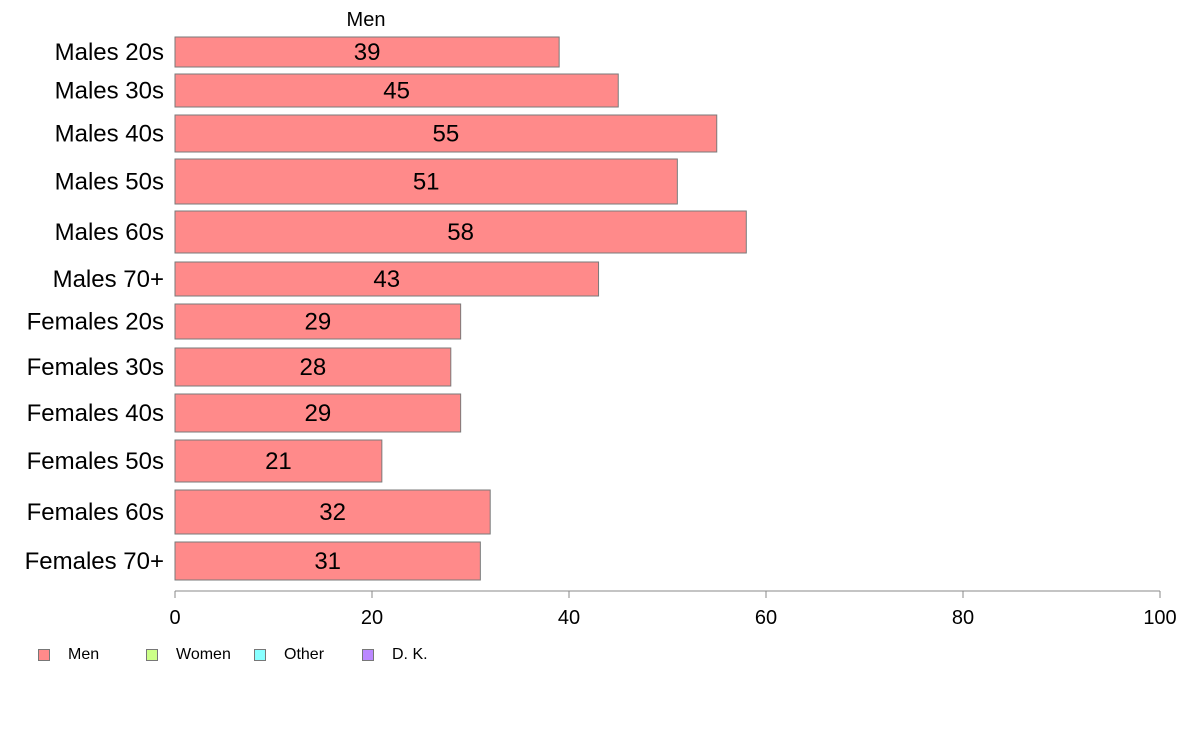  What do you see at coordinates (174, 618) in the screenshot?
I see `x-tick-label: 0` at bounding box center [174, 618].